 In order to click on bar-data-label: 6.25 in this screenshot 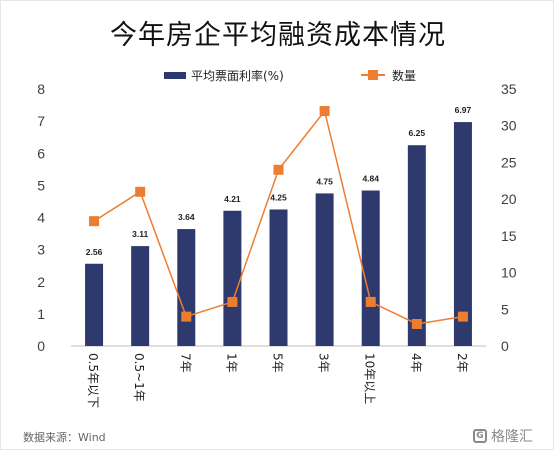, I will do `click(417, 133)`.